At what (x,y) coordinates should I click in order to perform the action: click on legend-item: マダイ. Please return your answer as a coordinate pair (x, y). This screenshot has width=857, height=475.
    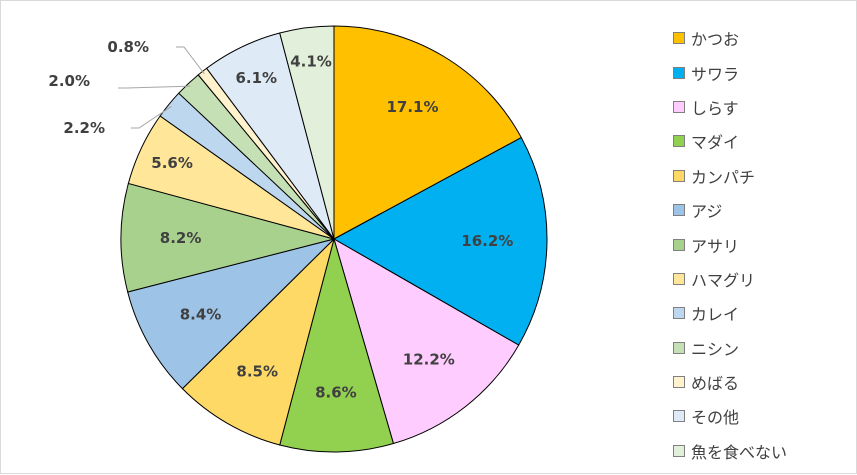
    Looking at the image, I should click on (730, 141).